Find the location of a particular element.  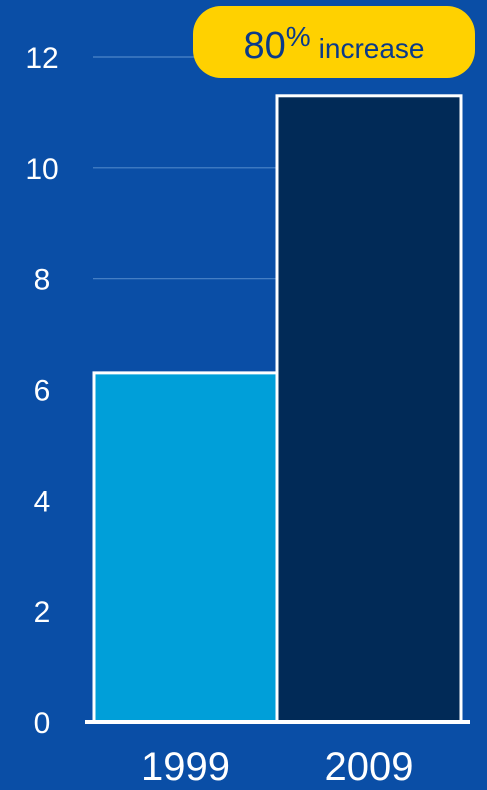

callout-text: 80% increase is located at coordinates (333, 44).